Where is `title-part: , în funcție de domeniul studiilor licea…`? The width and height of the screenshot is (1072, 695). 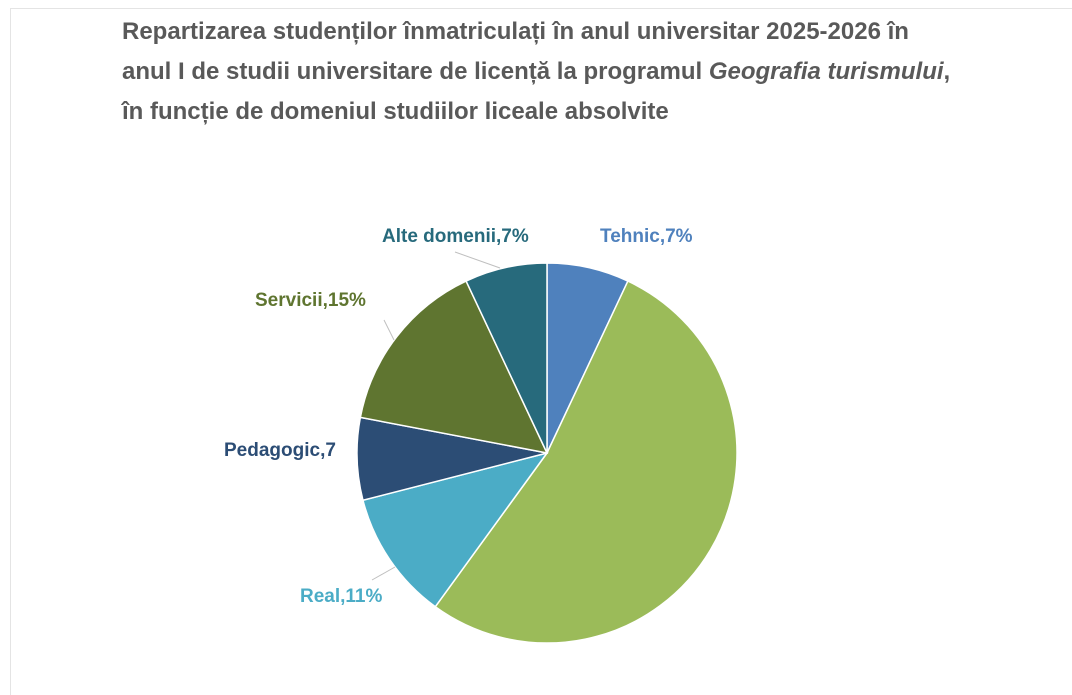
title-part: , în funcție de domeniul studiilor licea… is located at coordinates (536, 91).